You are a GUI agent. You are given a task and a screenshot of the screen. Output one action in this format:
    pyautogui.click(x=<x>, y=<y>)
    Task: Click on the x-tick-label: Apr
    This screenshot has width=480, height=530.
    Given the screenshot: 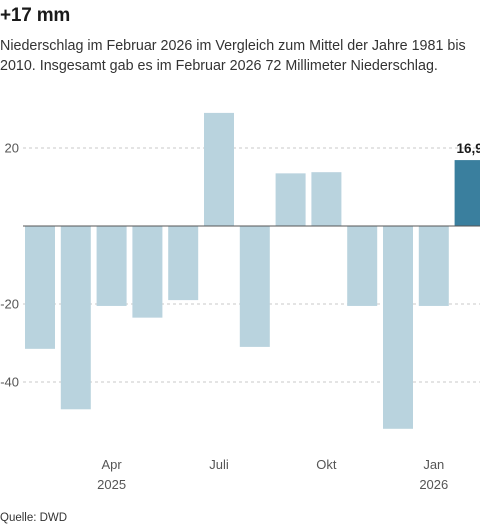 What is the action you would take?
    pyautogui.click(x=111, y=464)
    